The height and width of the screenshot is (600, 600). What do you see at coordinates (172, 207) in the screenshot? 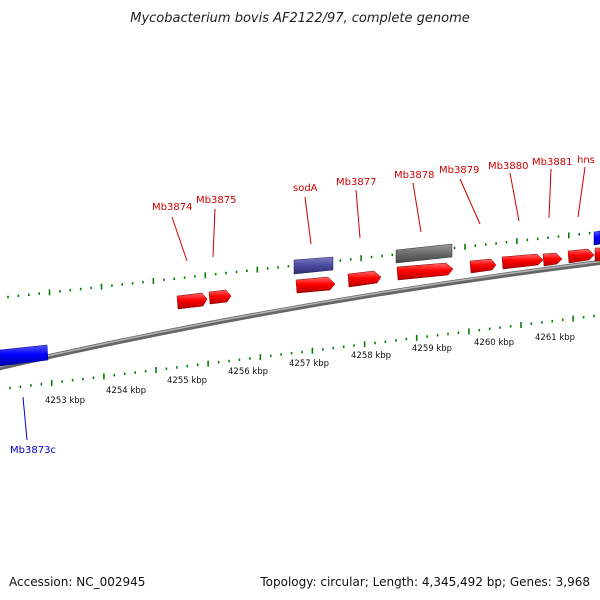
I see `gene-label-mb3874: Mb3874` at bounding box center [172, 207].